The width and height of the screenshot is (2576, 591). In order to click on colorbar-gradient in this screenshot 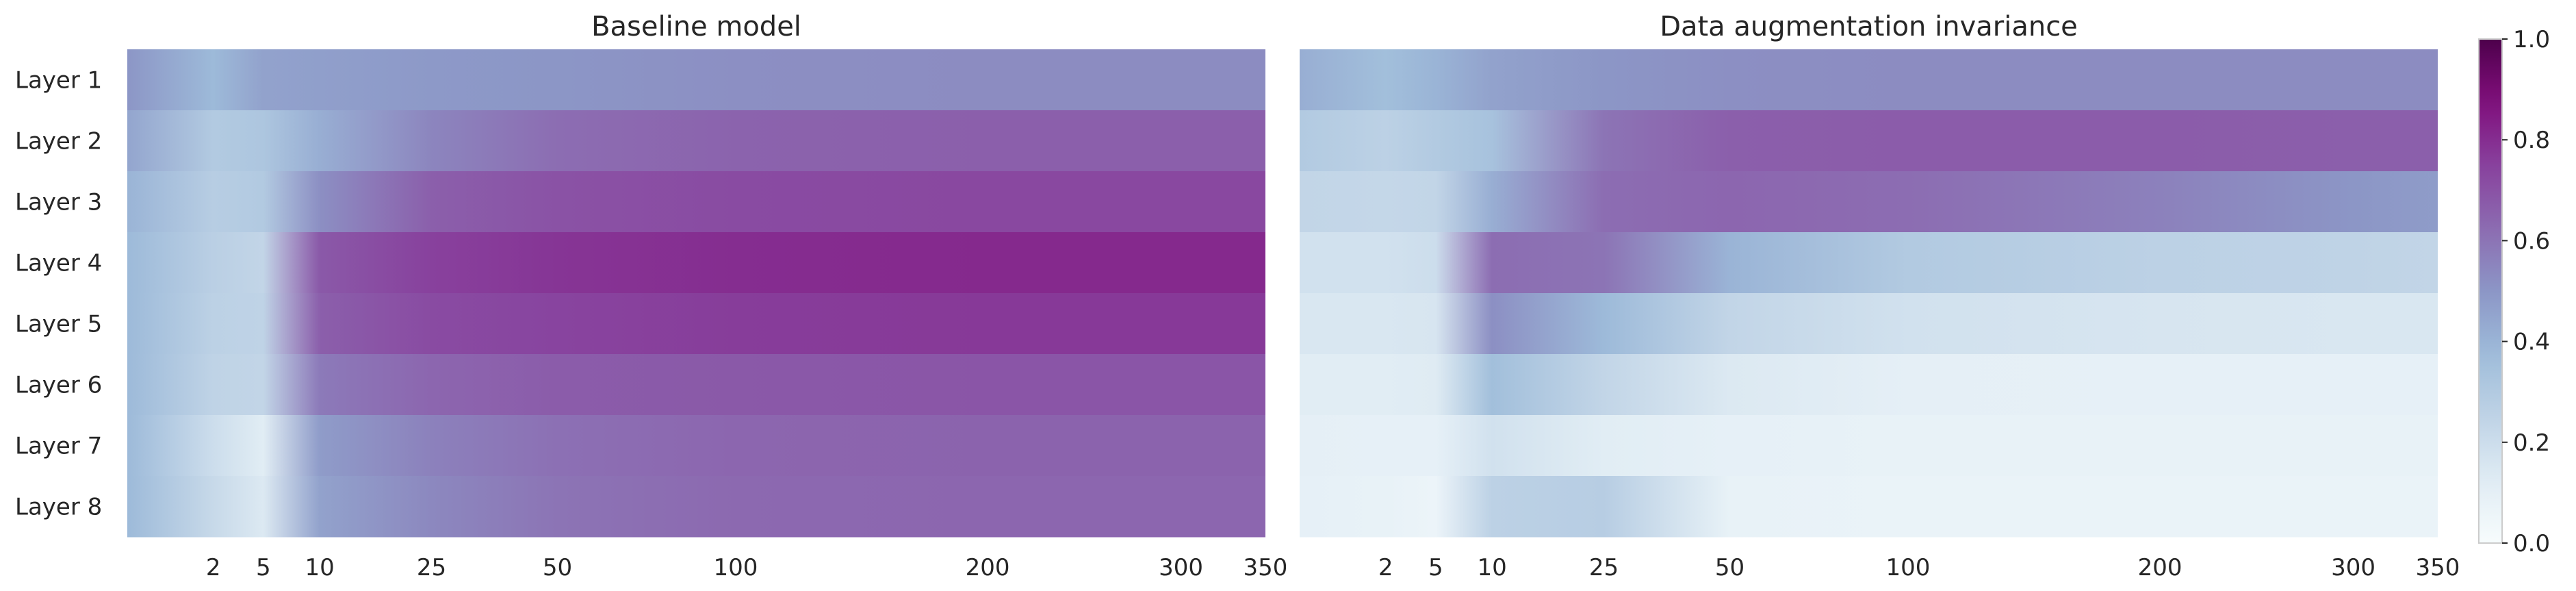, I will do `click(2490, 291)`.